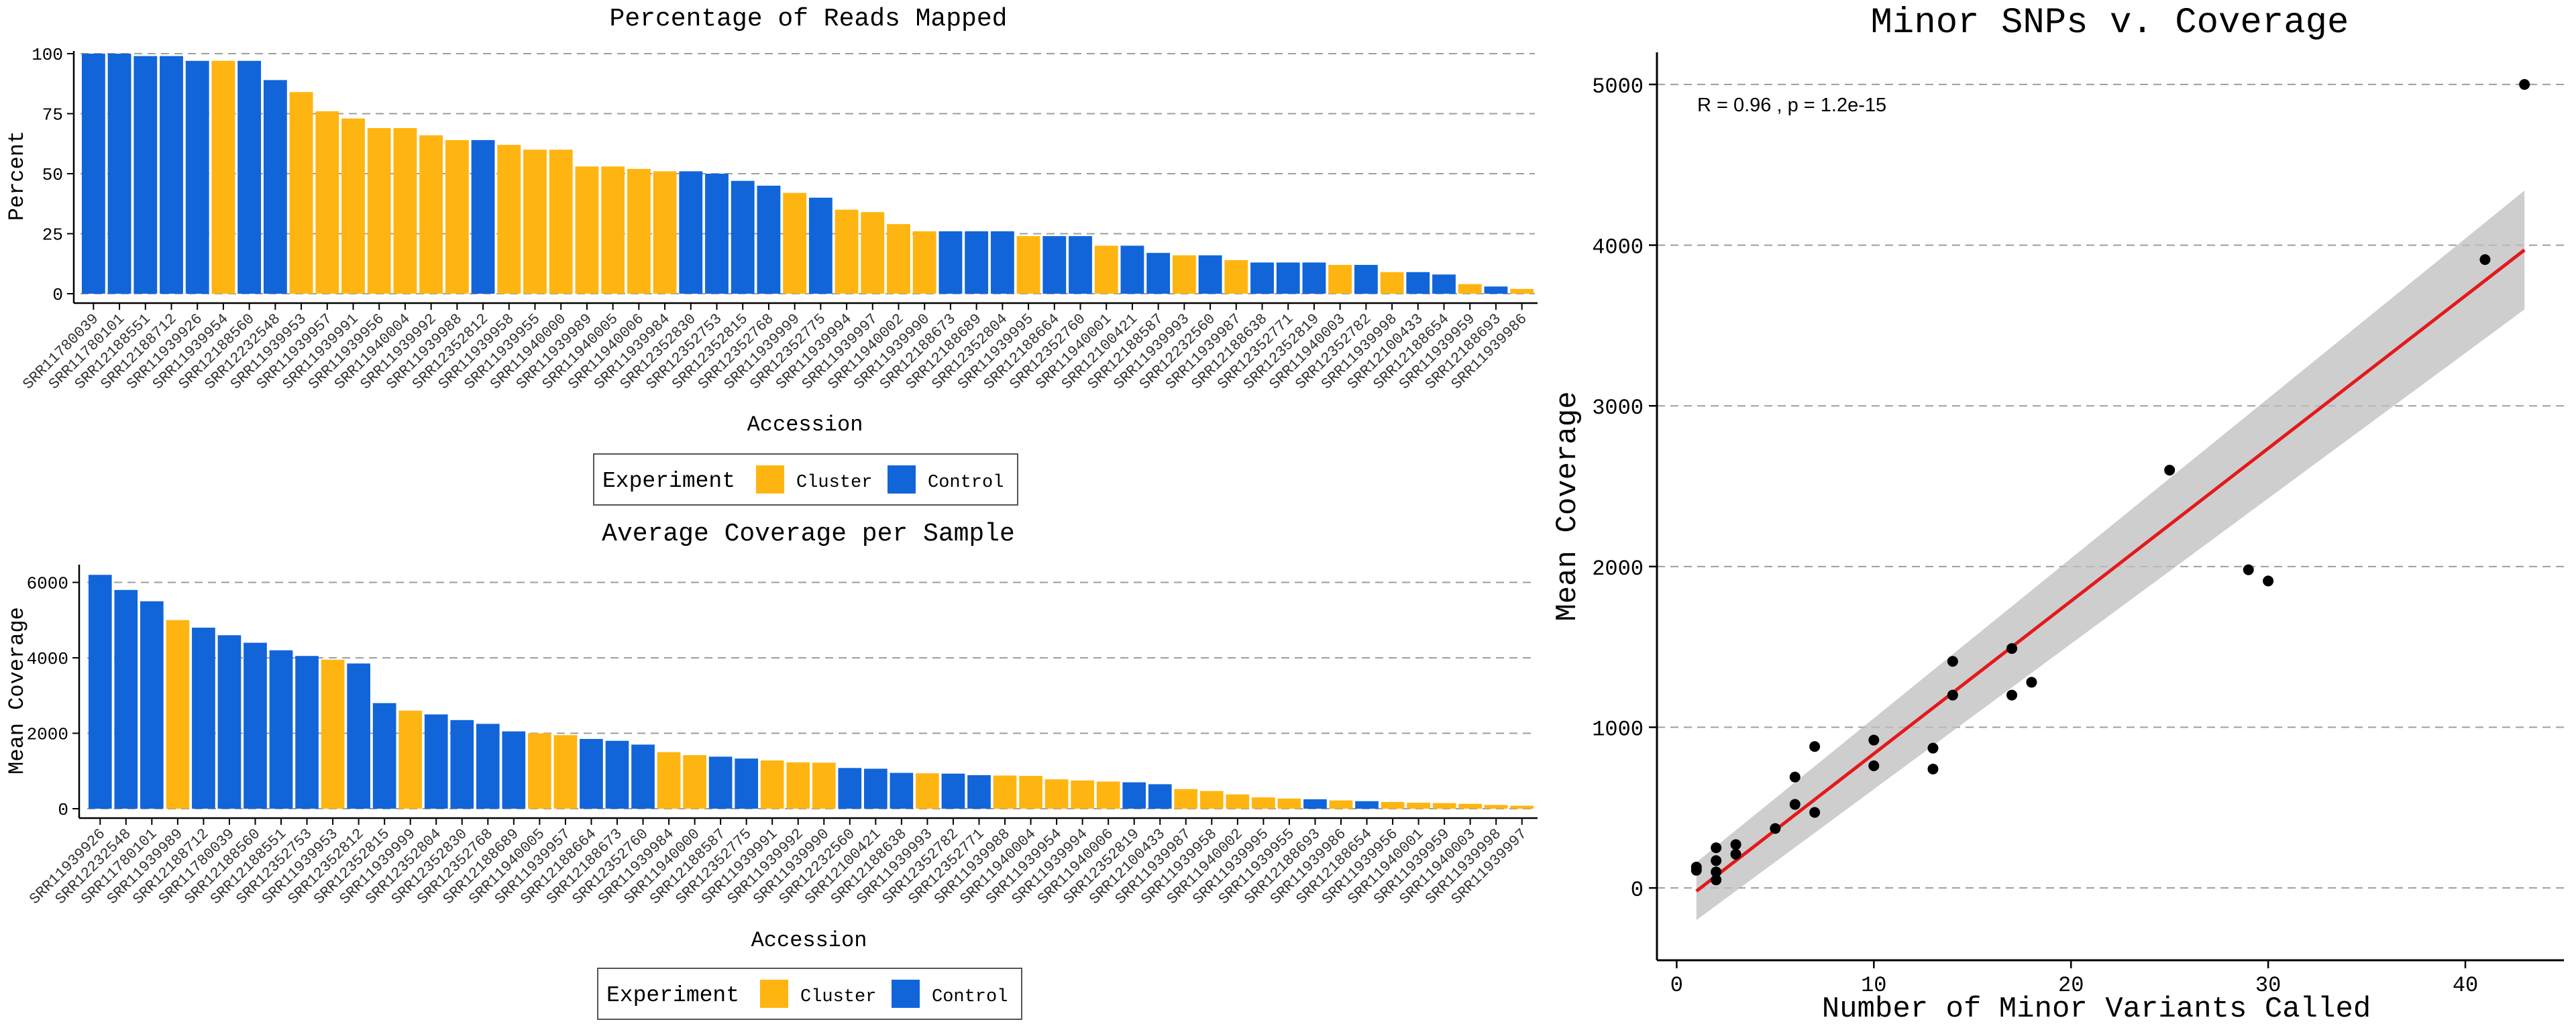 The width and height of the screenshot is (2576, 1030). Describe the element at coordinates (2110, 23) in the screenshot. I see `chart-title: Minor SNPs v. Coverage` at that location.